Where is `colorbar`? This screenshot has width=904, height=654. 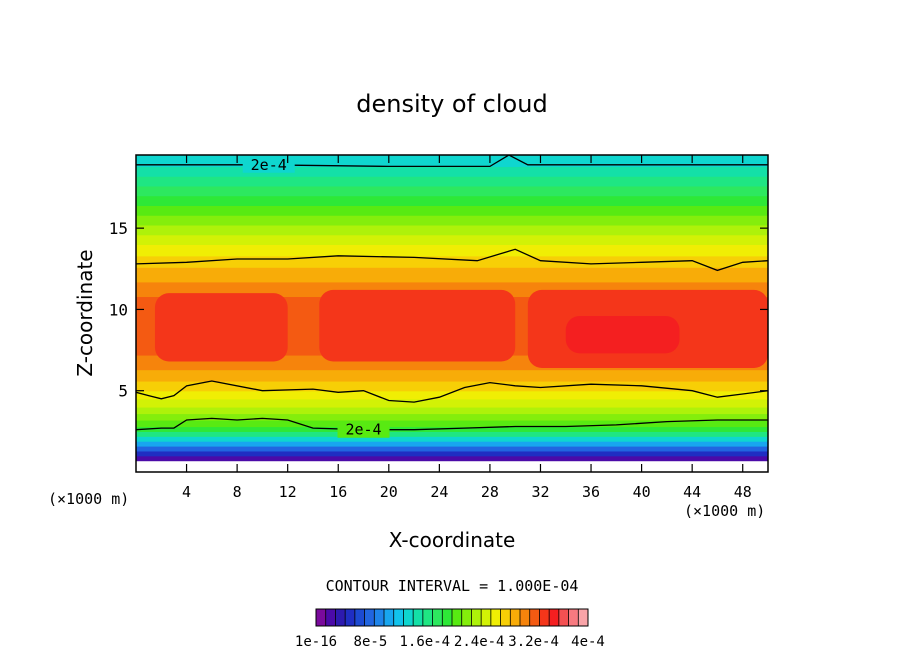
colorbar is located at coordinates (452, 617).